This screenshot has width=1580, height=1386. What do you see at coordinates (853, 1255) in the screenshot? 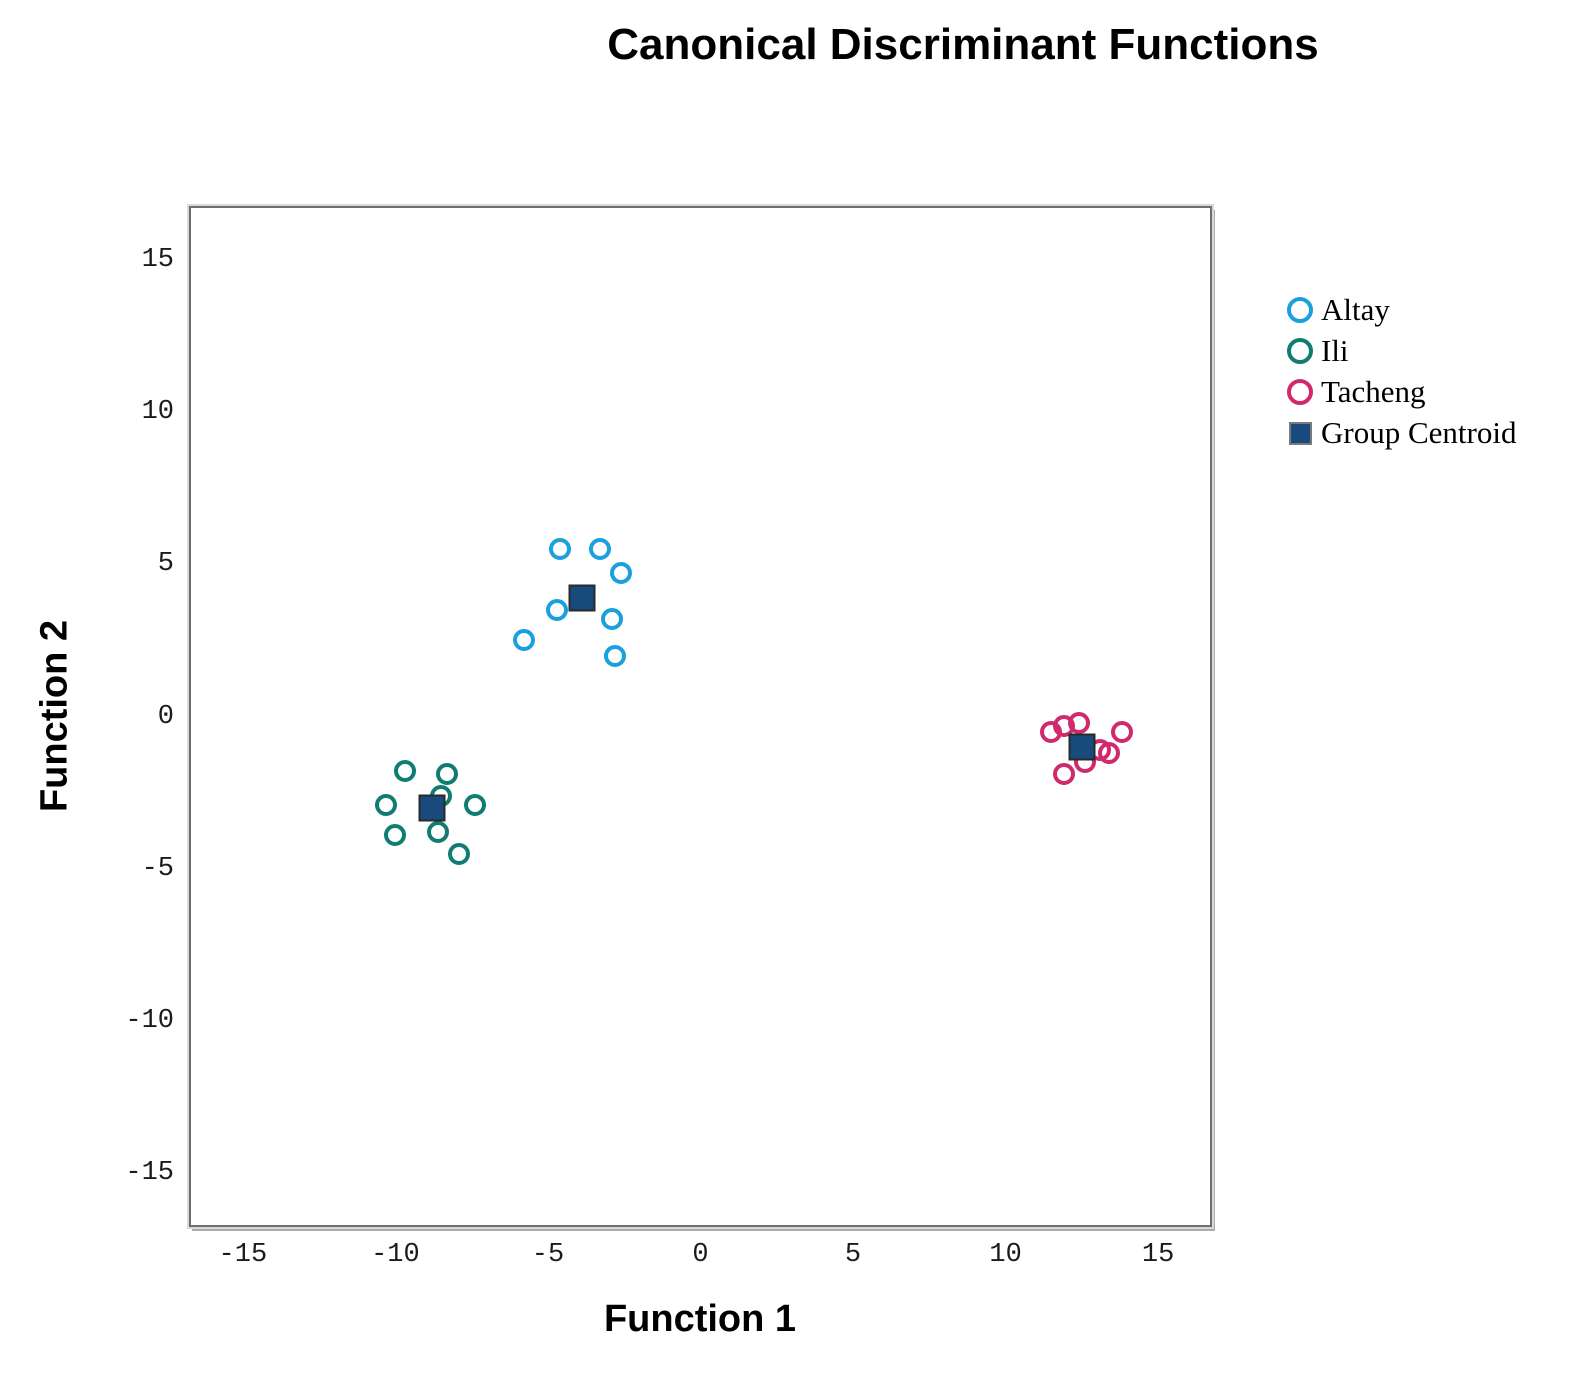
I see `x-tick-label: 5` at bounding box center [853, 1255].